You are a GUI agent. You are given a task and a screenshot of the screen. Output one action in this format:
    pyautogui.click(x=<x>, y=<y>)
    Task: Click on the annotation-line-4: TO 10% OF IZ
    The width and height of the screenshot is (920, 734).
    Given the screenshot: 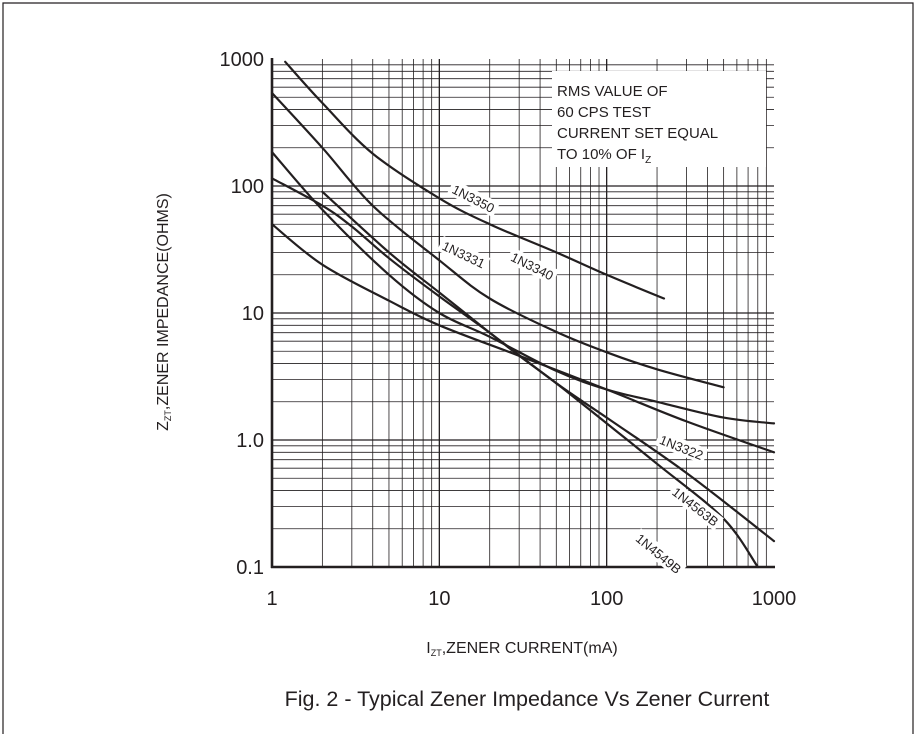 What is the action you would take?
    pyautogui.click(x=604, y=156)
    